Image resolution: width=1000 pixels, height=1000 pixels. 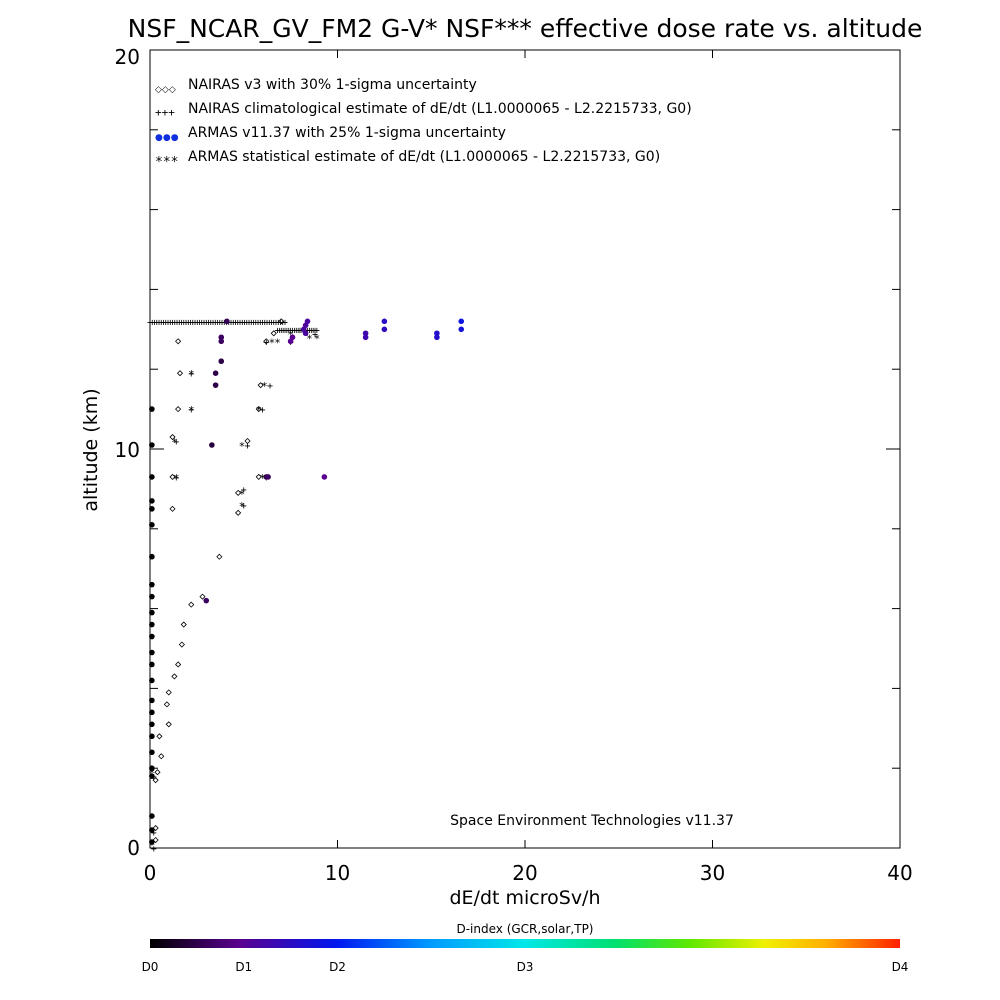 What do you see at coordinates (899, 873) in the screenshot?
I see `x-tick-label-40: 40` at bounding box center [899, 873].